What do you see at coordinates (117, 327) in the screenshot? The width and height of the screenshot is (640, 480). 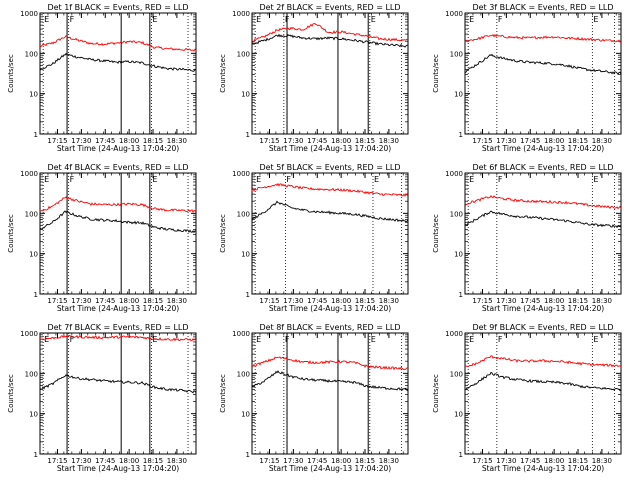 I see `chart-title: Det 7f BLACK = Events, RED = LLD` at bounding box center [117, 327].